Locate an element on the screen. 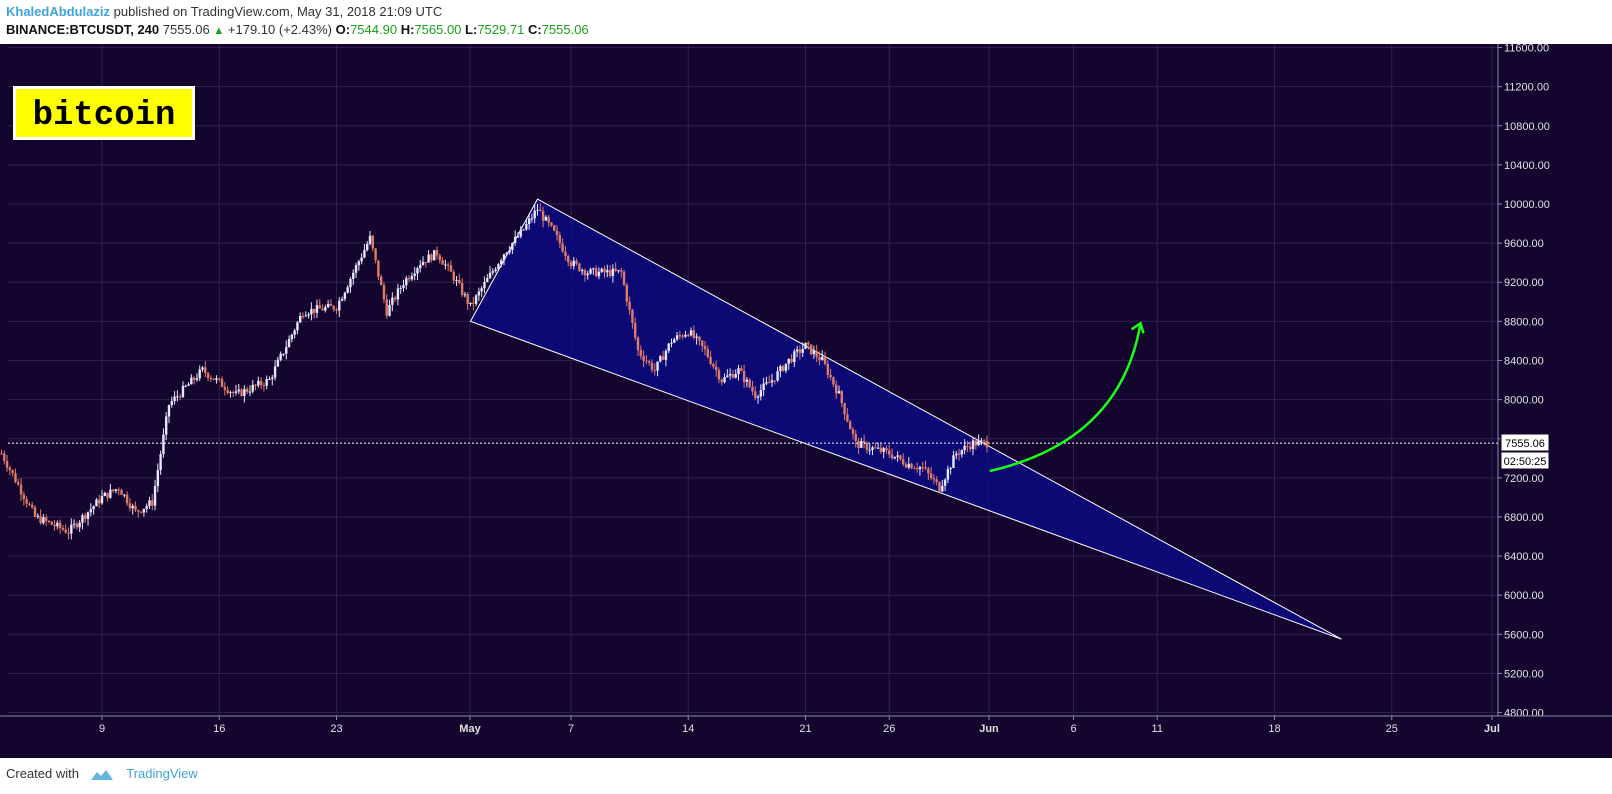 This screenshot has height=794, width=1612. title-badge: bitcoin is located at coordinates (104, 113).